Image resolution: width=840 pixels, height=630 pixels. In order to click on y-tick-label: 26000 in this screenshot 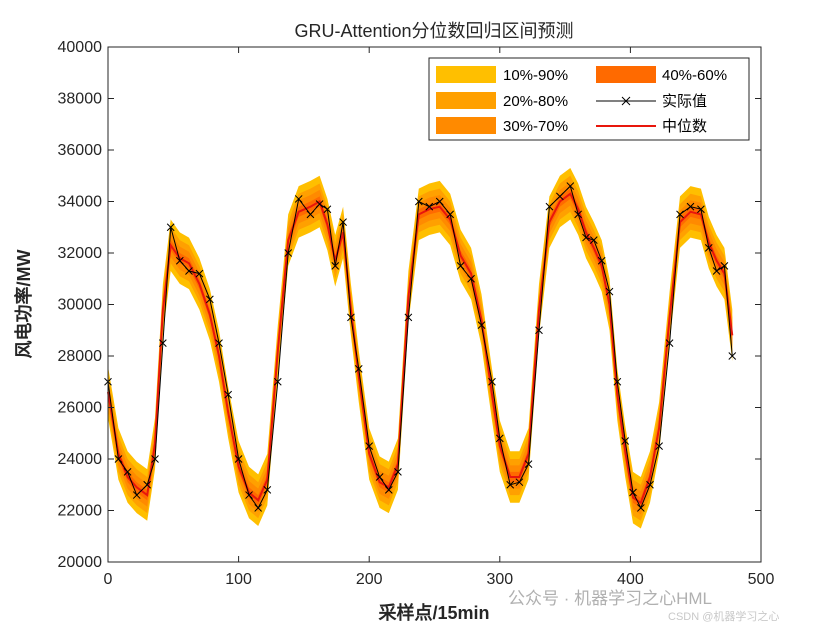, I will do `click(80, 408)`.